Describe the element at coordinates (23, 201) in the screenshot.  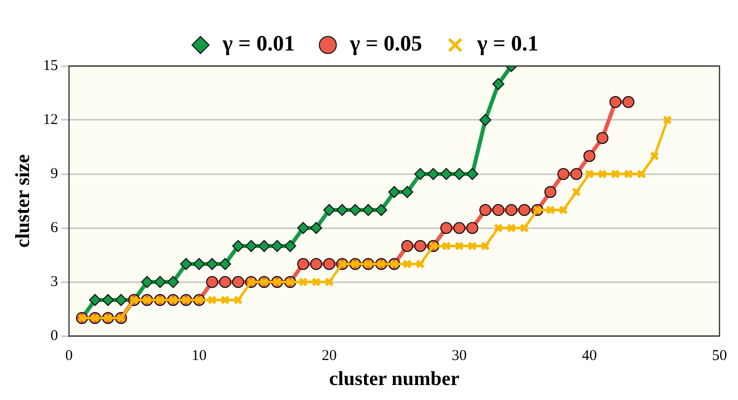
I see `y-axis-title: cluster size` at that location.